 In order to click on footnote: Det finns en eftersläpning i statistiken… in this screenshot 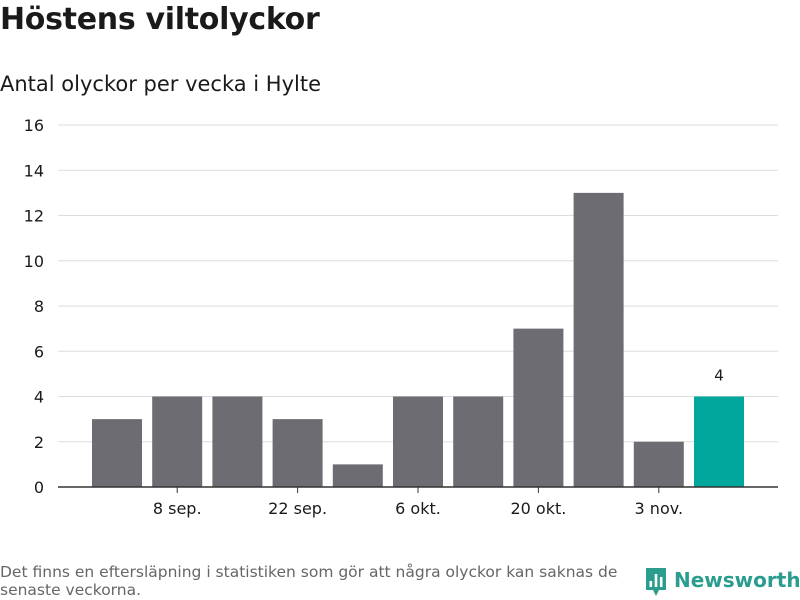, I will do `click(309, 581)`.